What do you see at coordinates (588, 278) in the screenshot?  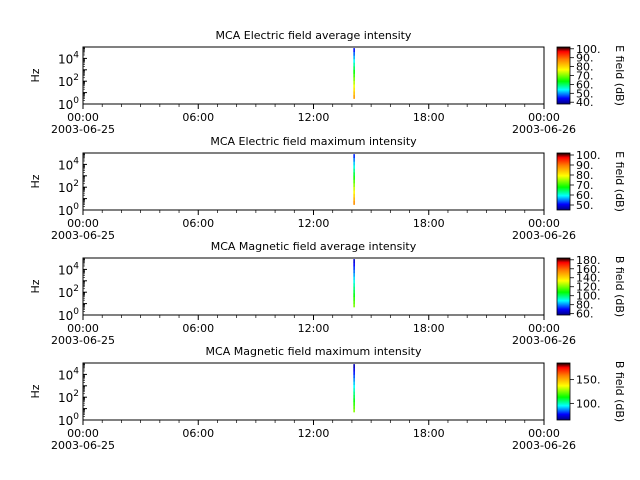 I see `colorbar-tick-label: 140.` at bounding box center [588, 278].